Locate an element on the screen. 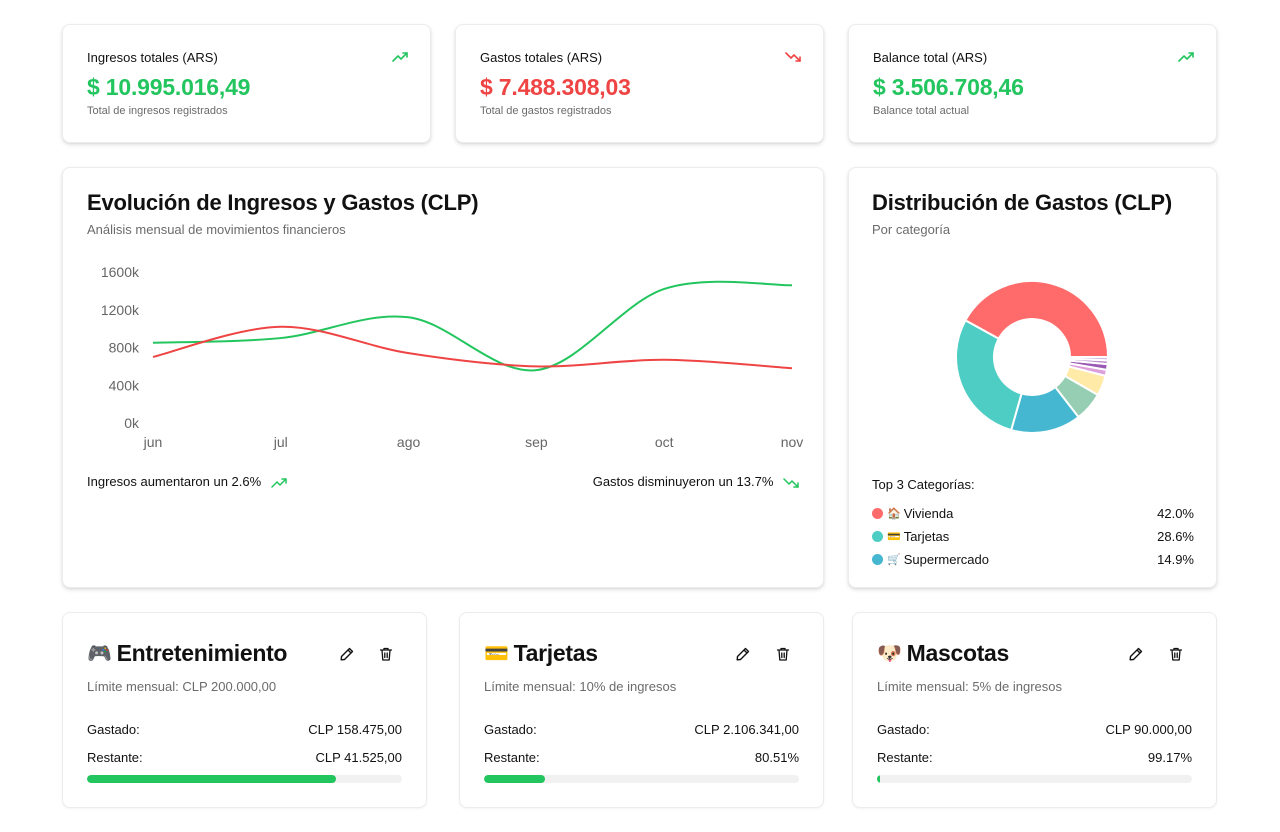 The height and width of the screenshot is (832, 1280). stat-value: $ 10.995.016,49 is located at coordinates (169, 87).